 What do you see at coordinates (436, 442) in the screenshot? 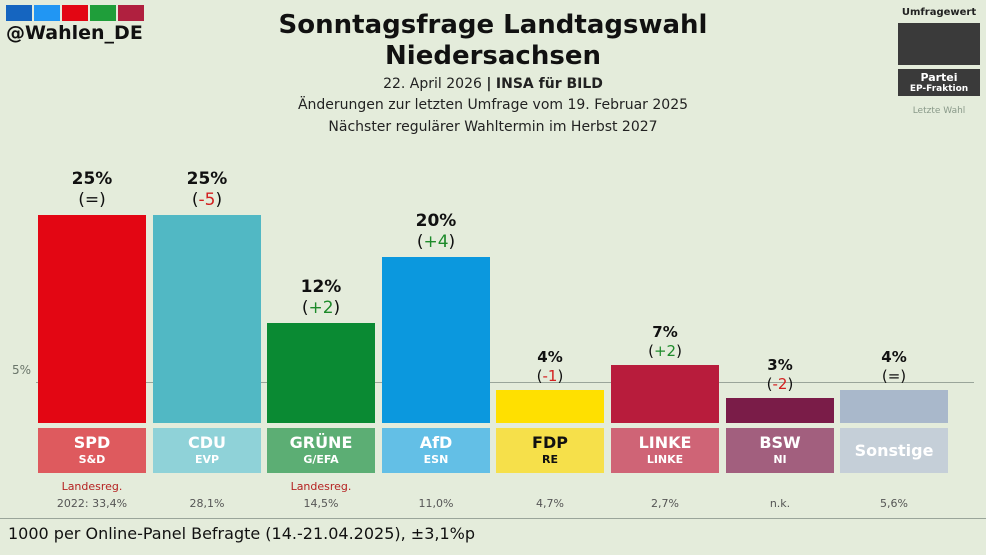
I see `party-name-afd: AfD` at bounding box center [436, 442].